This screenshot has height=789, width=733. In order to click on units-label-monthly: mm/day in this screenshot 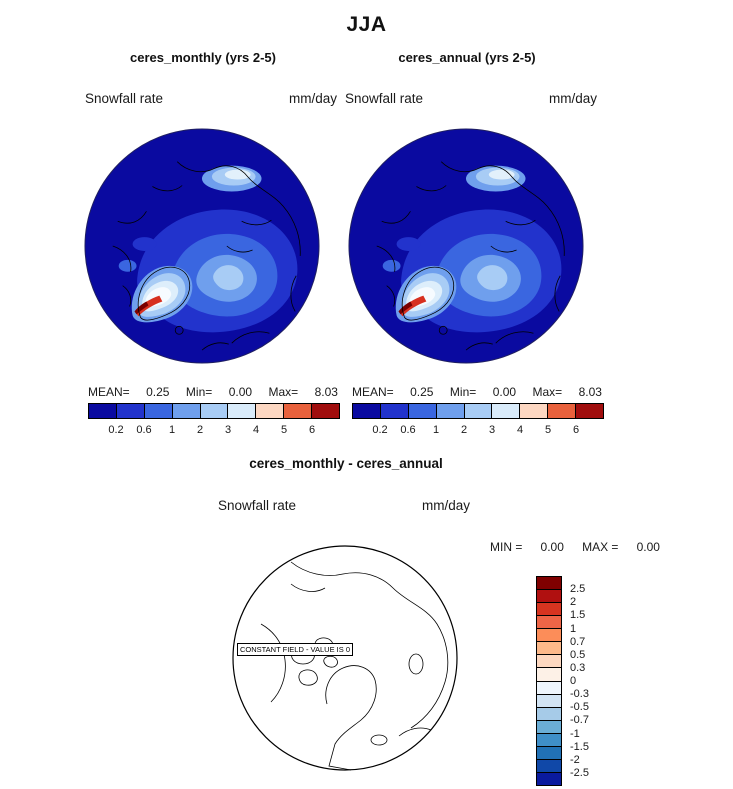, I will do `click(312, 98)`.